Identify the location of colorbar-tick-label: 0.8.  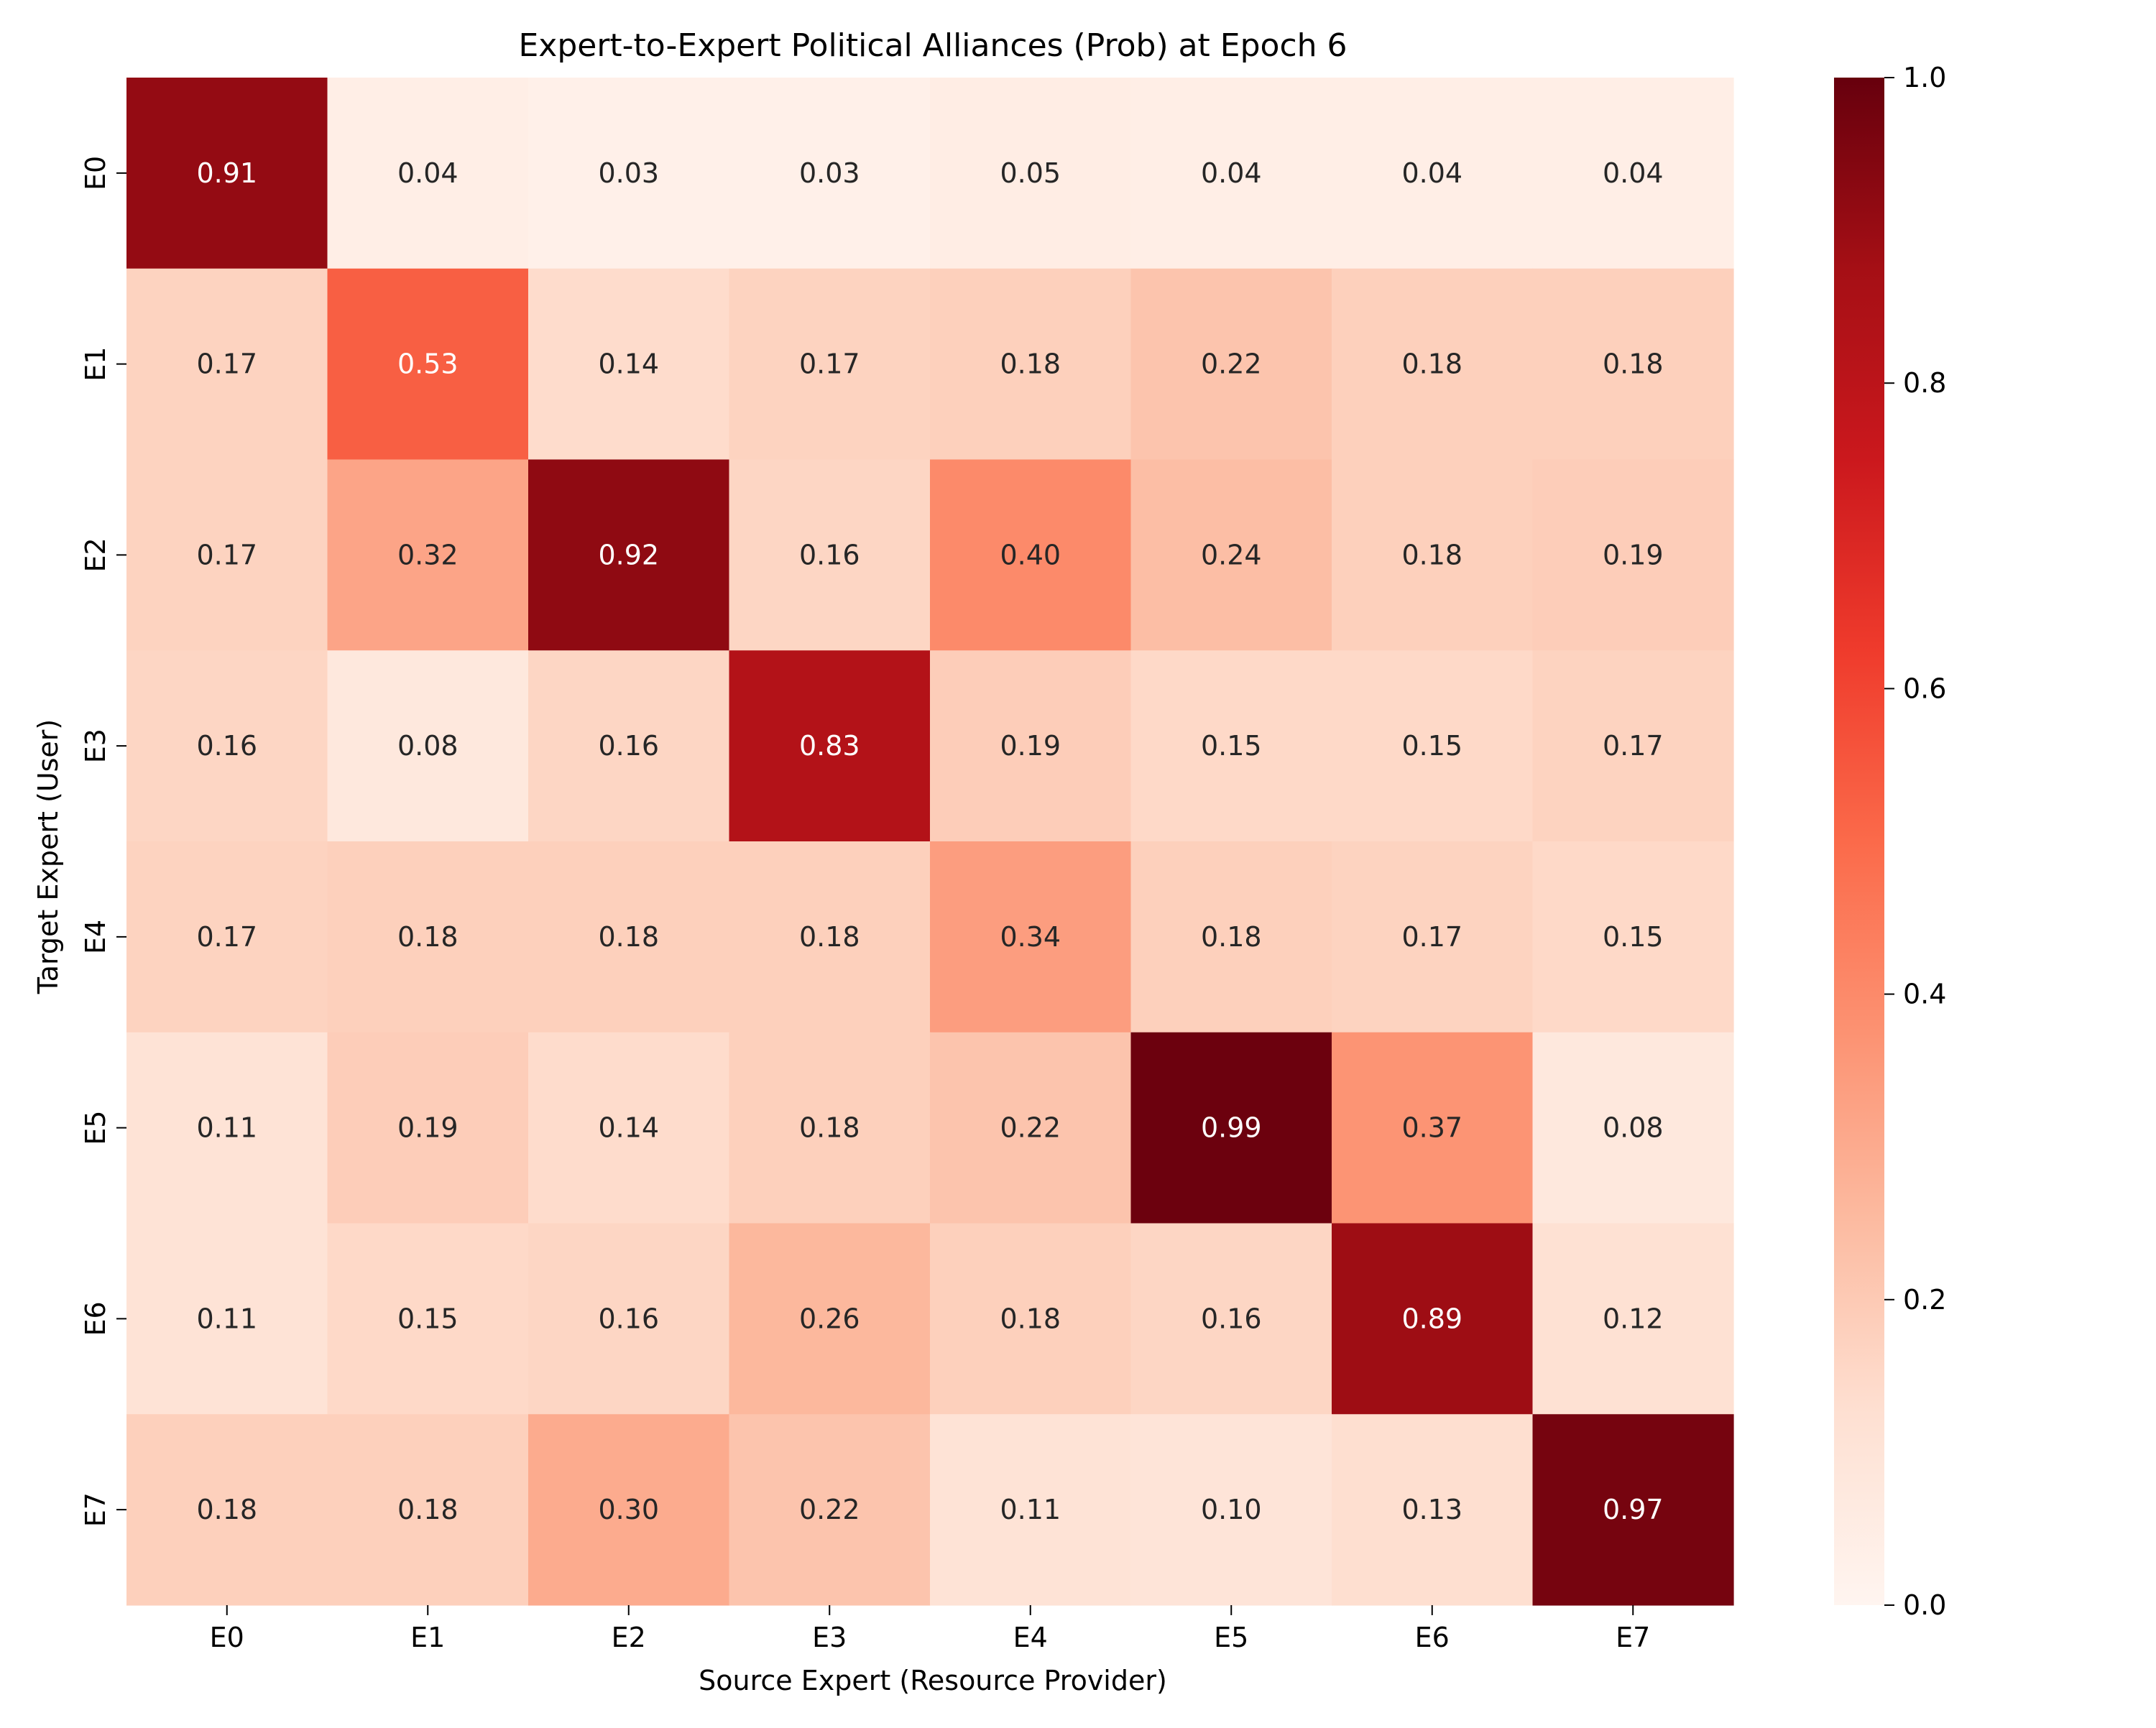
(1925, 383).